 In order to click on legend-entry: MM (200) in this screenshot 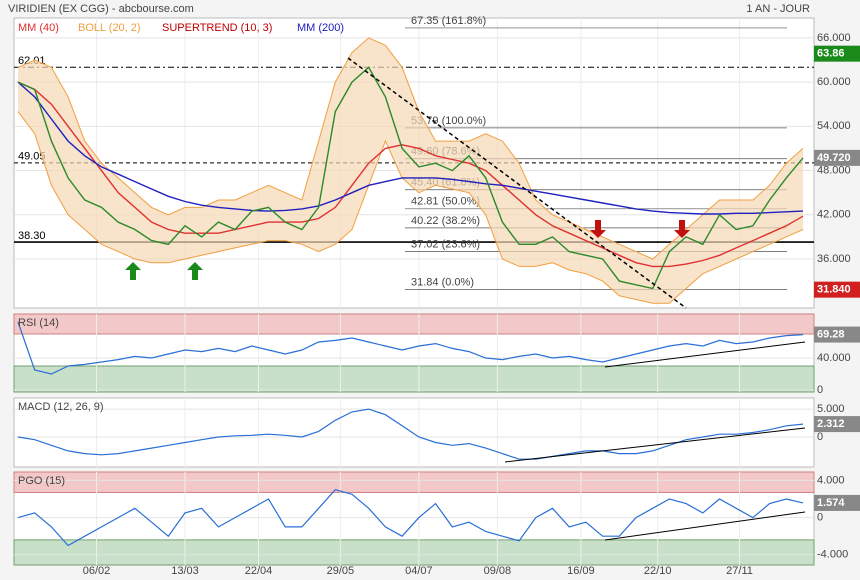, I will do `click(320, 28)`.